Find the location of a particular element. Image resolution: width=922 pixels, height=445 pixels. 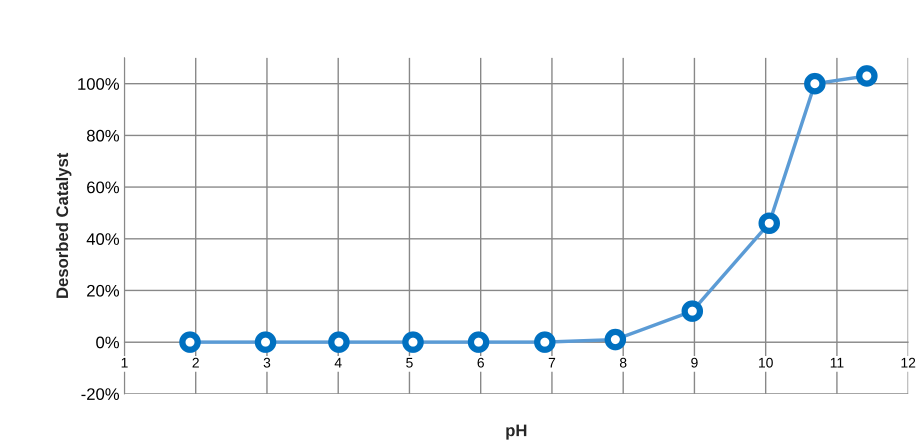

y-axis-title: Desorbed Catalyst is located at coordinates (64, 225).